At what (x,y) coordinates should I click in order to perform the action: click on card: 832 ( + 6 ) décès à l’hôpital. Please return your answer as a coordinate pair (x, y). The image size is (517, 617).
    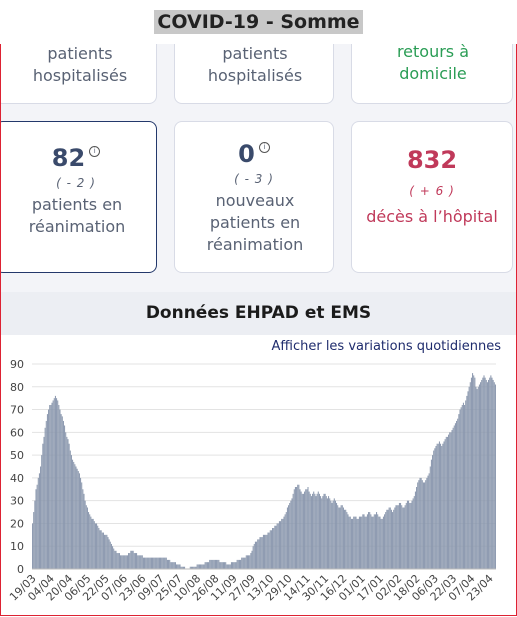
    Looking at the image, I should click on (432, 197).